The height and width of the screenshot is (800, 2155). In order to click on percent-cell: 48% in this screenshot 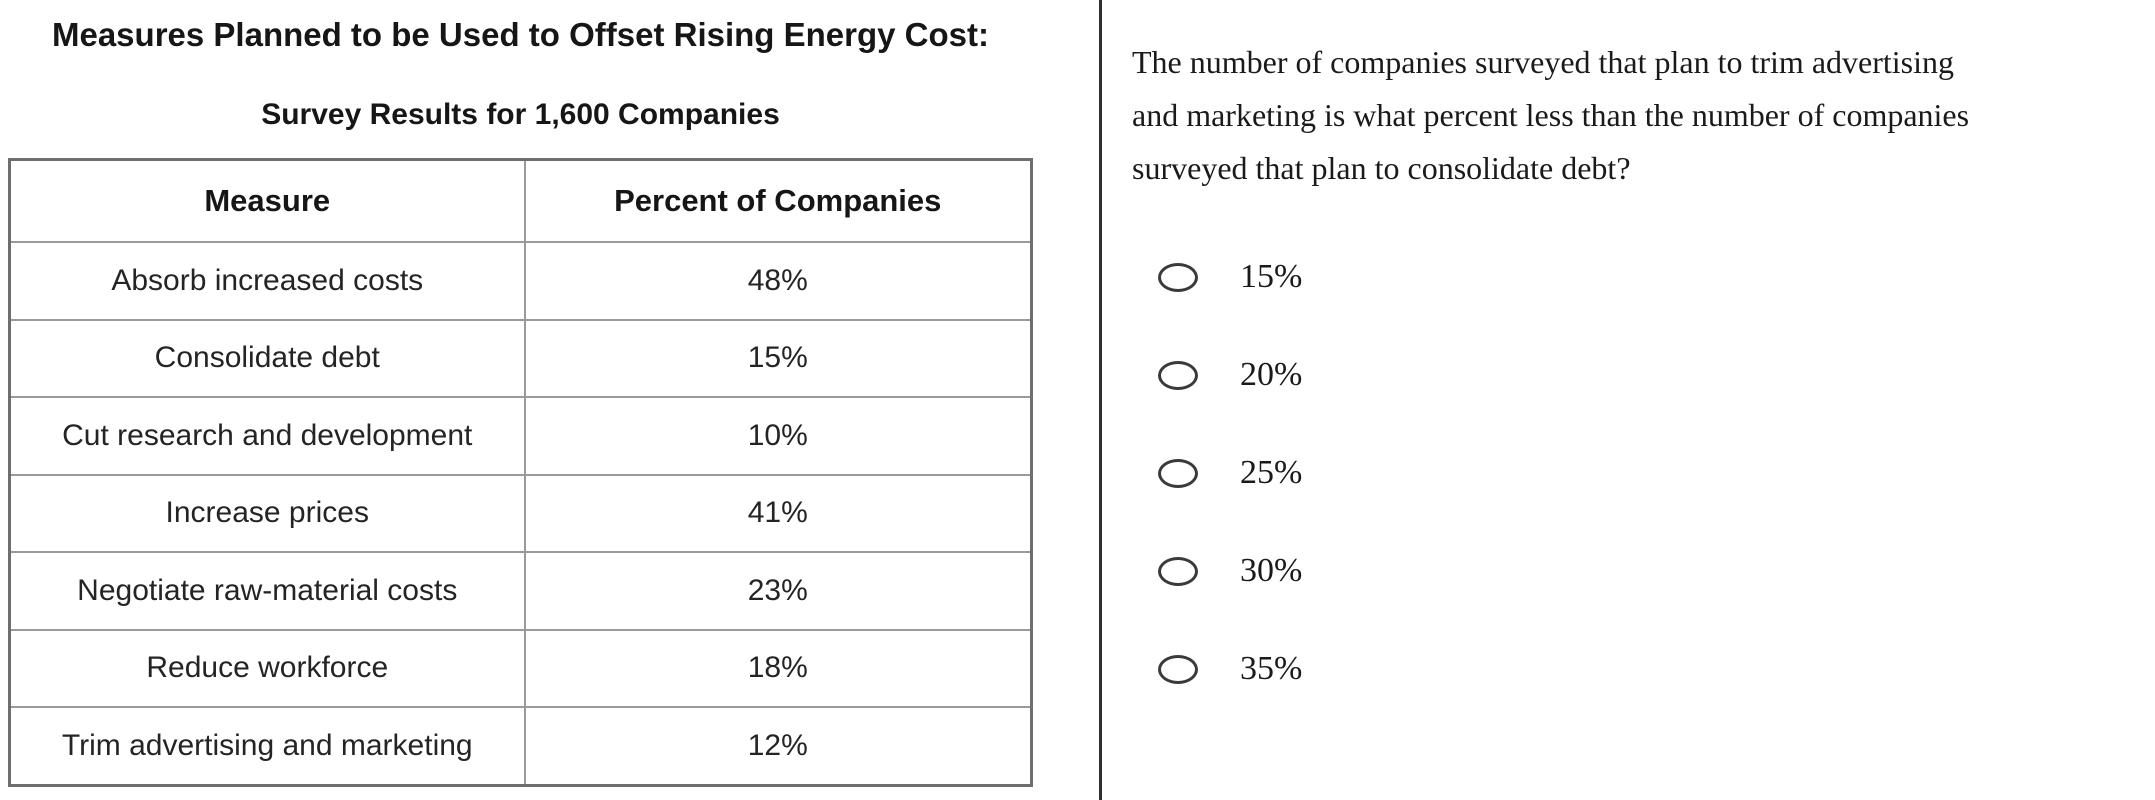, I will do `click(778, 281)`.